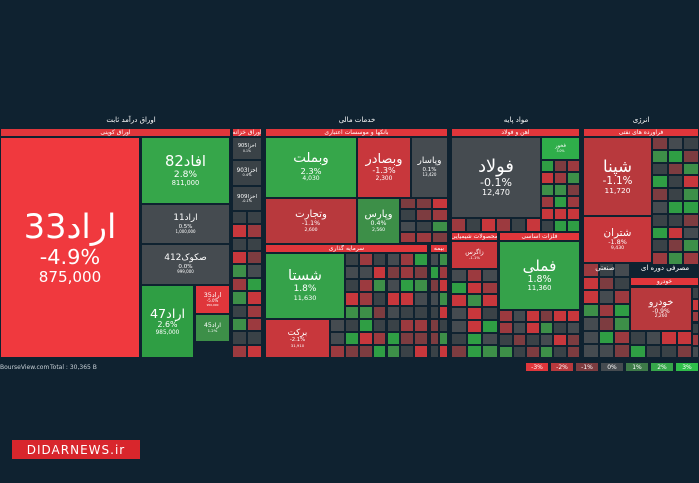 This screenshot has height=483, width=699. I want to click on stock-tile: فولاد -0.1% 12,470, so click(496, 177).